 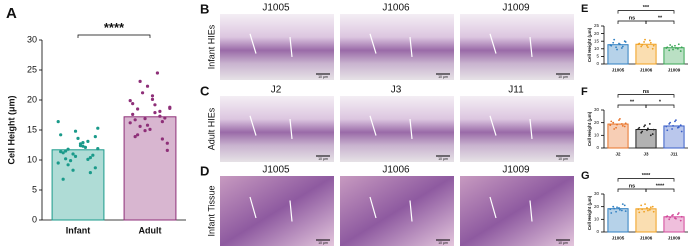 I want to click on significance-label: ****, so click(x=660, y=186).